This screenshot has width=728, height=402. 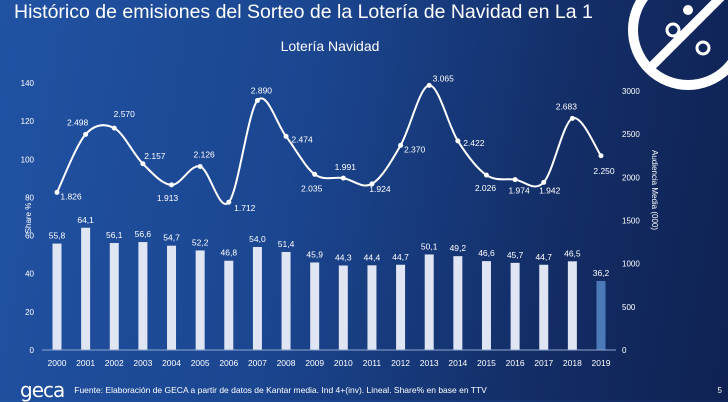 What do you see at coordinates (330, 46) in the screenshot?
I see `chart-title: Lotería Navidad` at bounding box center [330, 46].